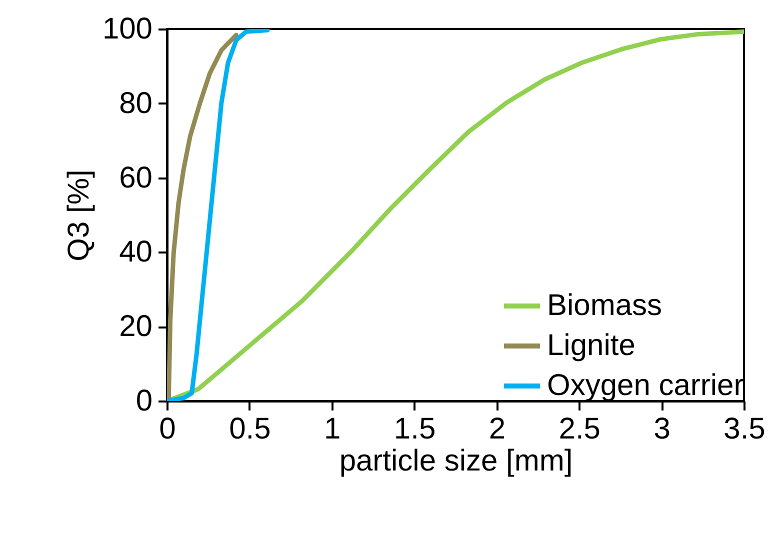 This screenshot has height=540, width=782. What do you see at coordinates (332, 429) in the screenshot?
I see `x-tick-label: 1` at bounding box center [332, 429].